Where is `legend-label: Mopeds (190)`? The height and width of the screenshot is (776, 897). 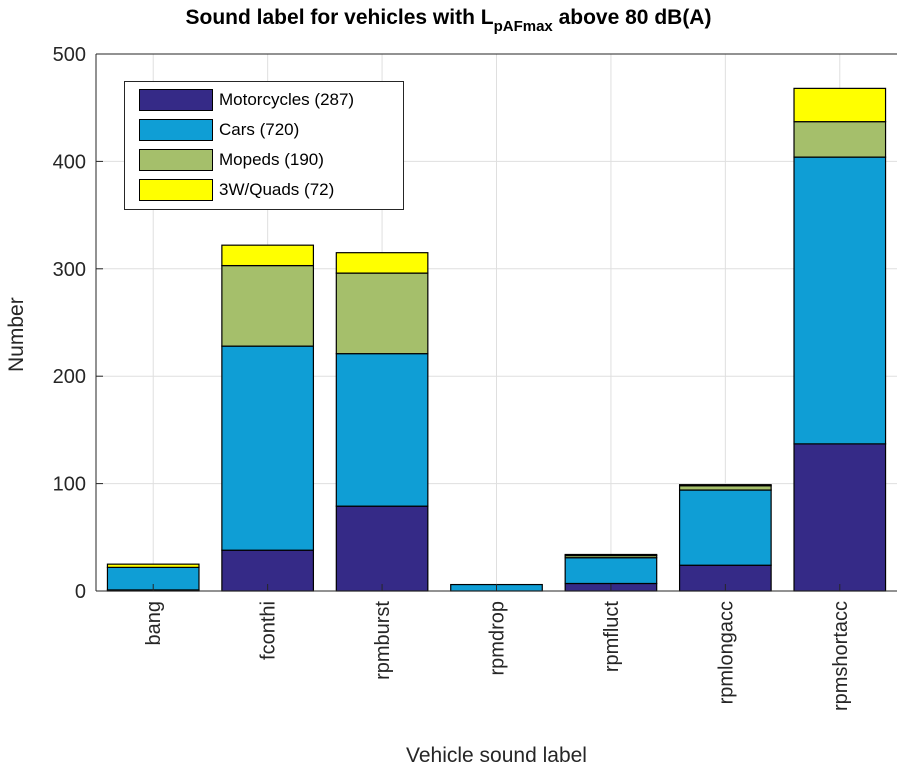 legend-label: Mopeds (190) is located at coordinates (271, 159).